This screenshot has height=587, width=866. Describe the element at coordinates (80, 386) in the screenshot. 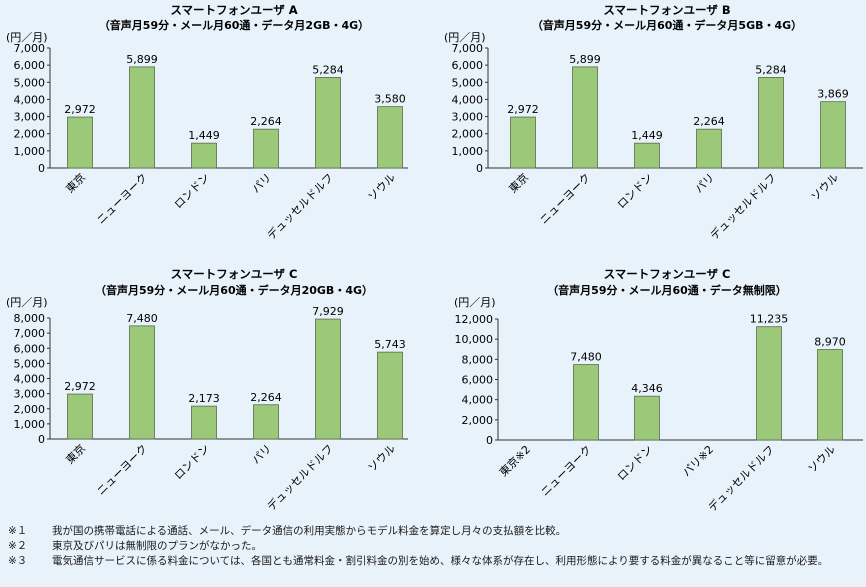

I see `data-label: 2,972` at that location.